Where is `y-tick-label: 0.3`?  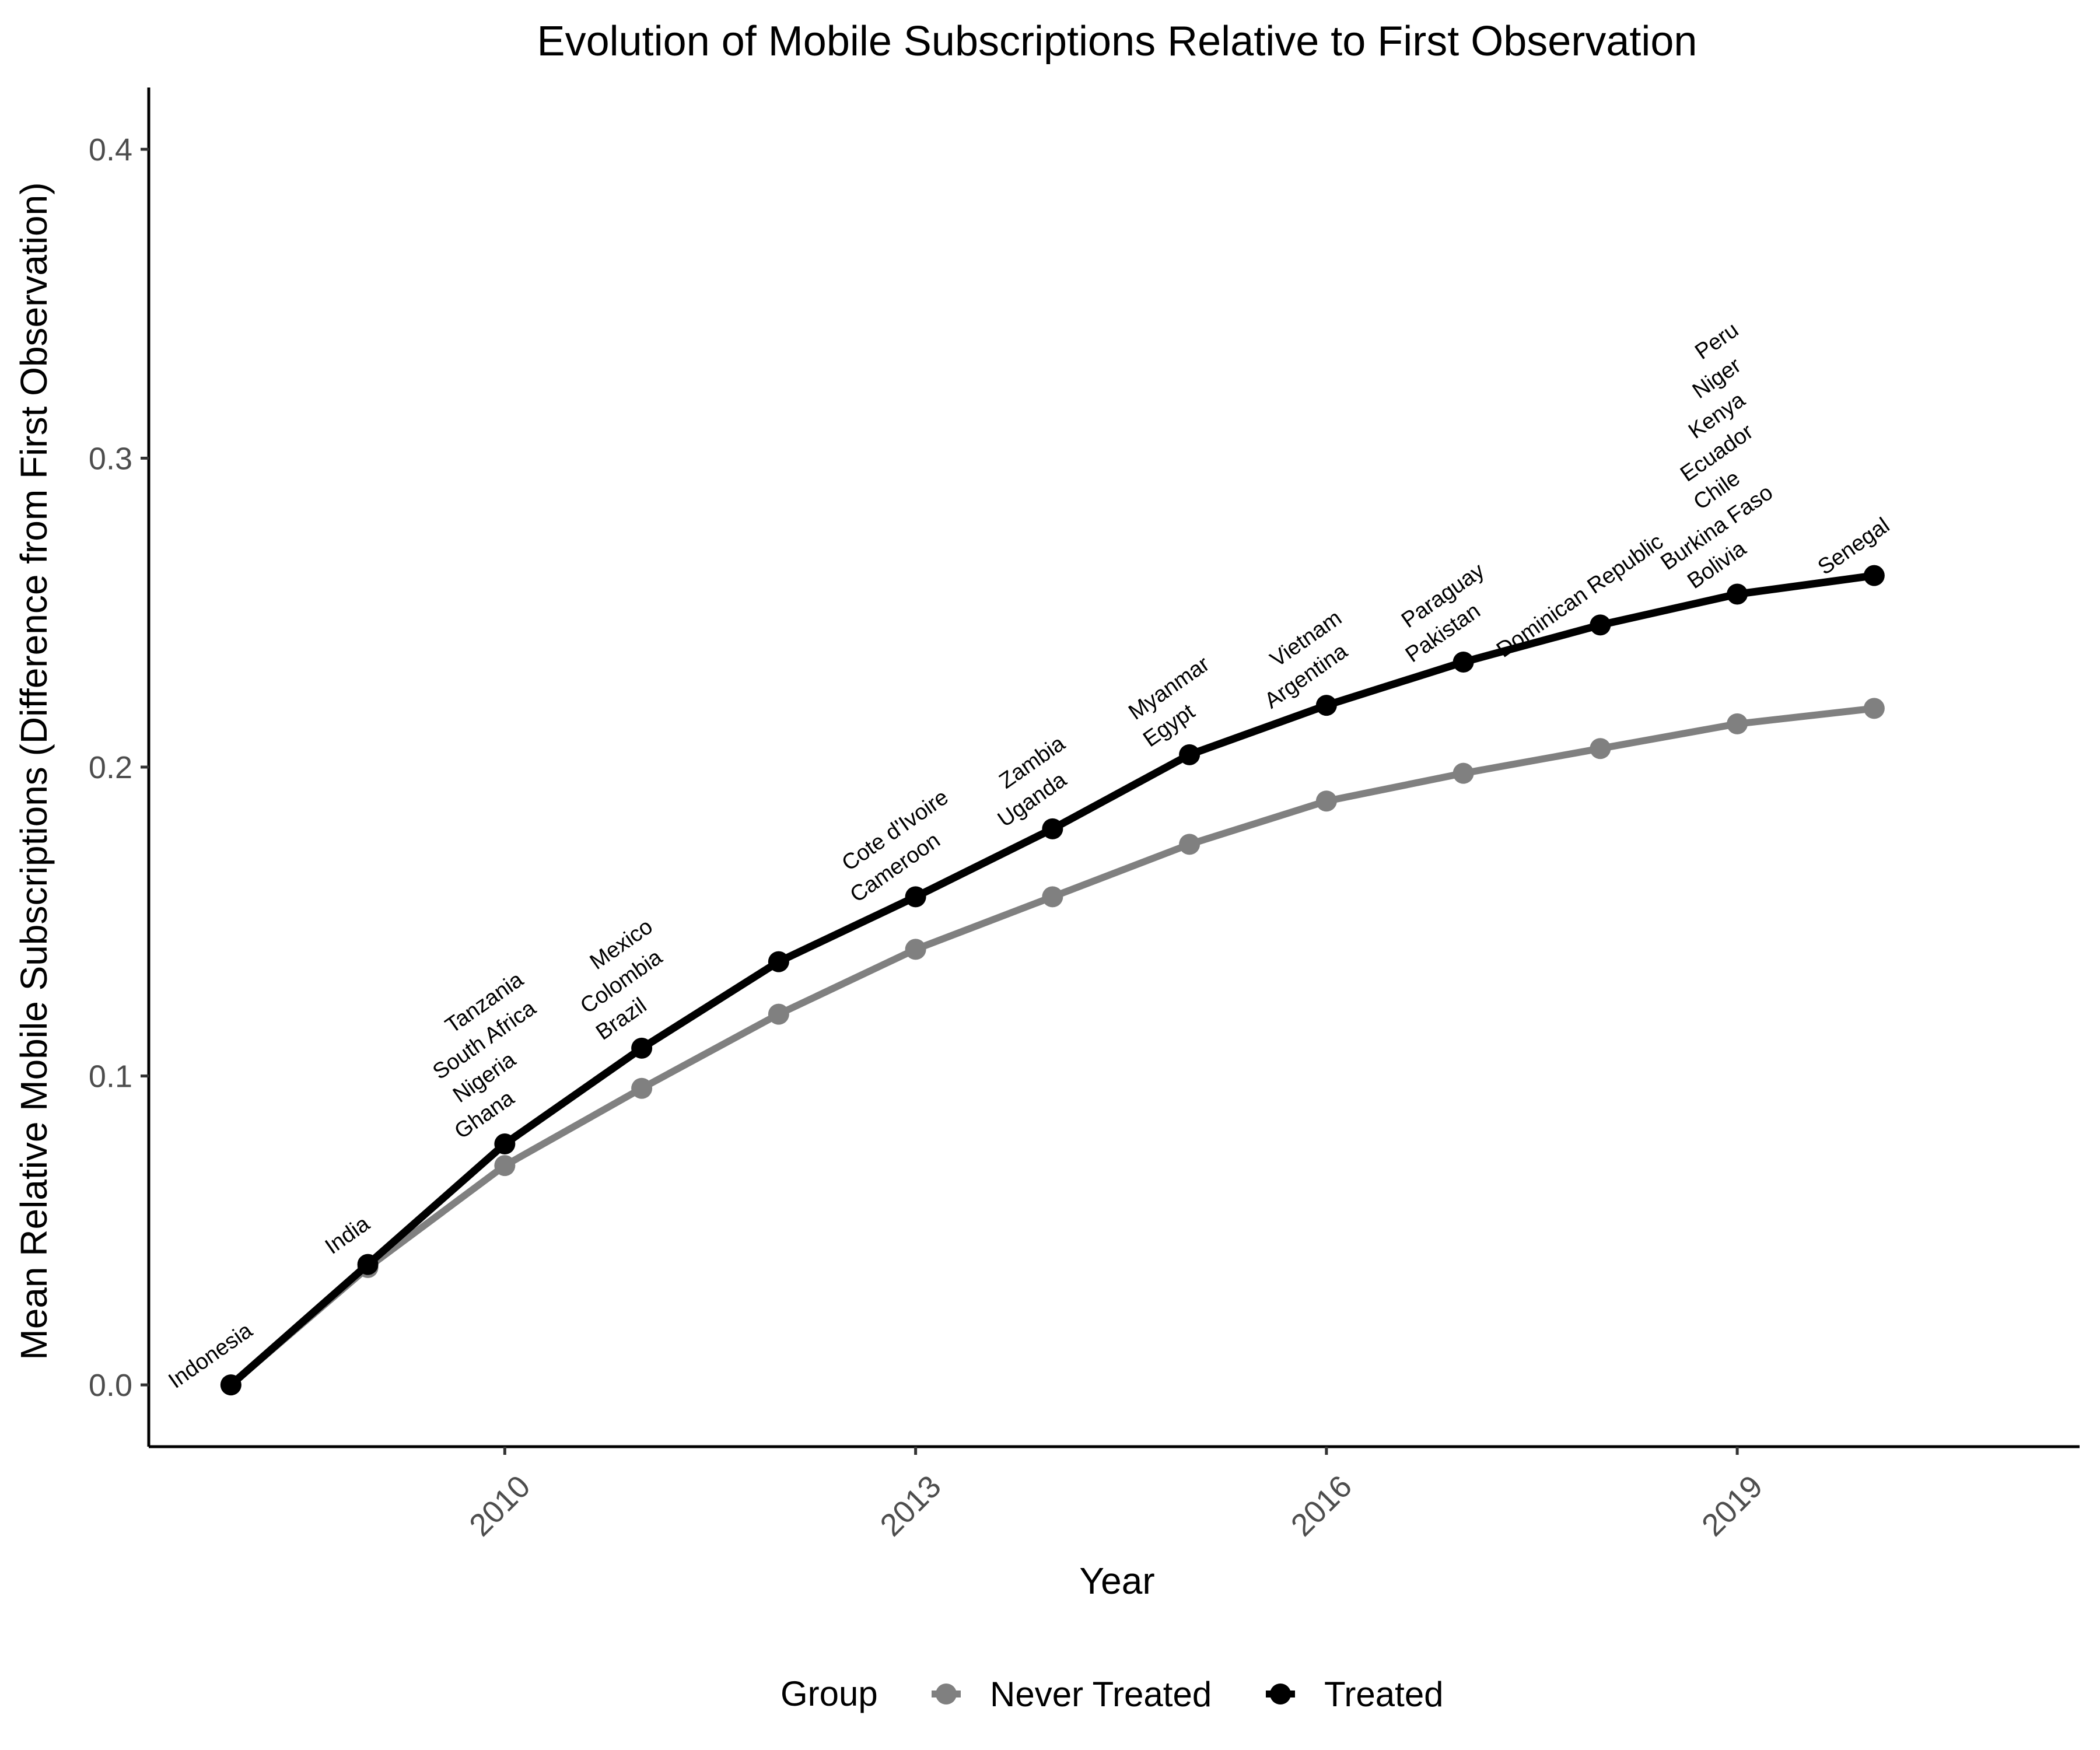
y-tick-label: 0.3 is located at coordinates (110, 459).